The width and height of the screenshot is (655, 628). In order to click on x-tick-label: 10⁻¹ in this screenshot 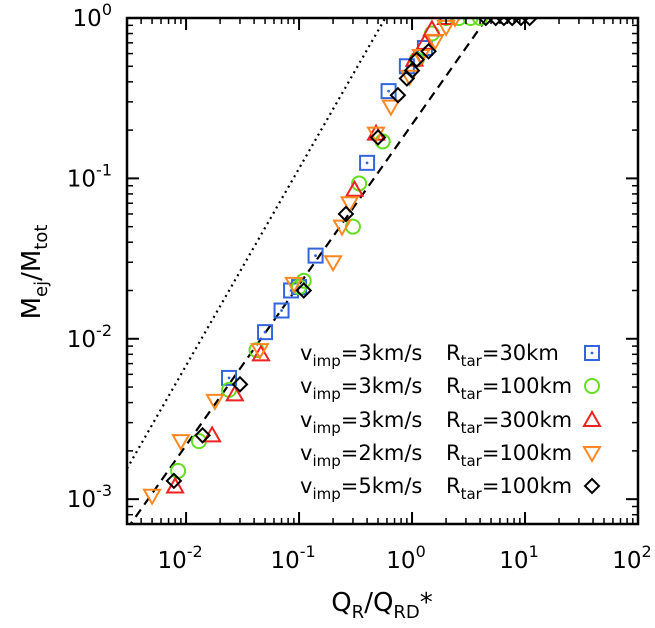, I will do `click(292, 558)`.